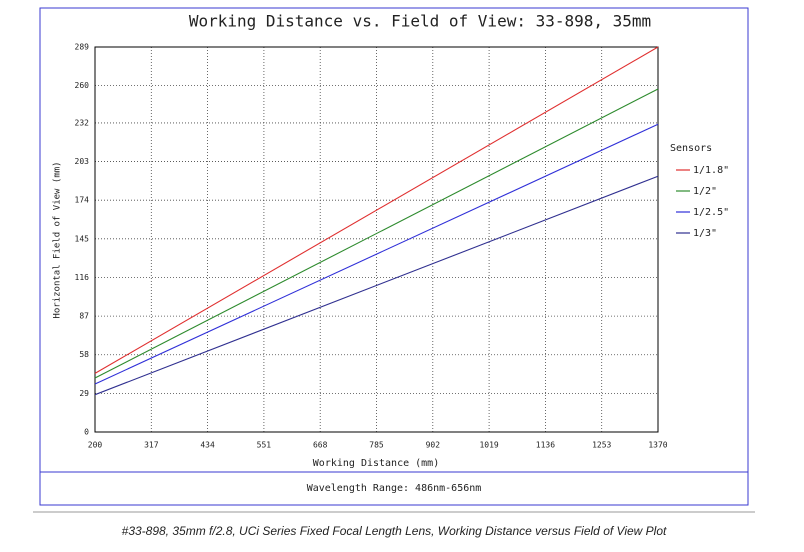 The height and width of the screenshot is (552, 804). I want to click on y-tick-label: 289, so click(82, 47).